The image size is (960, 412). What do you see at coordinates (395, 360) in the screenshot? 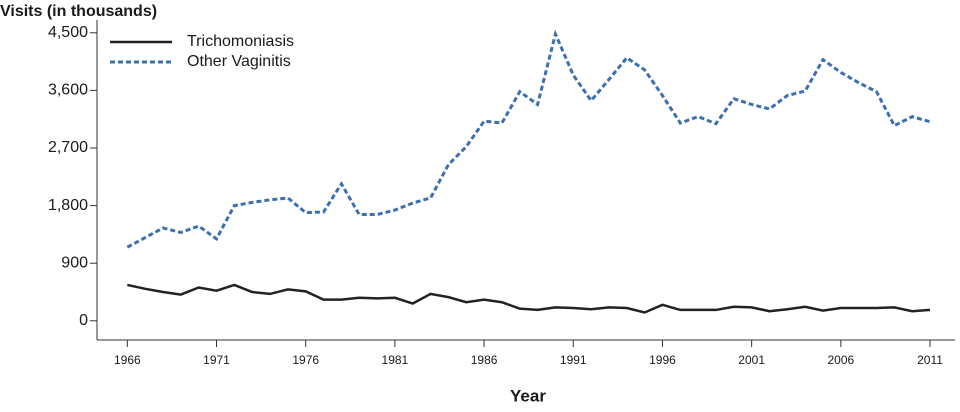
I see `x-tick-label: 1981` at bounding box center [395, 360].